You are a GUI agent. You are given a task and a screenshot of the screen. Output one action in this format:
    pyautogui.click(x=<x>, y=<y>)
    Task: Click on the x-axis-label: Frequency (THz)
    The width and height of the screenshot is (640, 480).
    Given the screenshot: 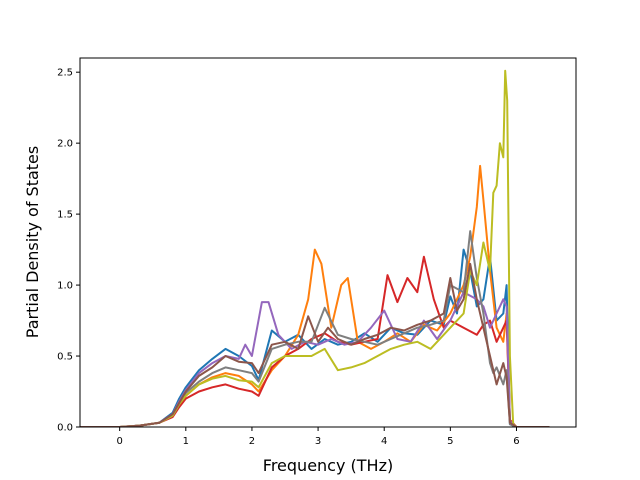 What is the action you would take?
    pyautogui.click(x=328, y=465)
    